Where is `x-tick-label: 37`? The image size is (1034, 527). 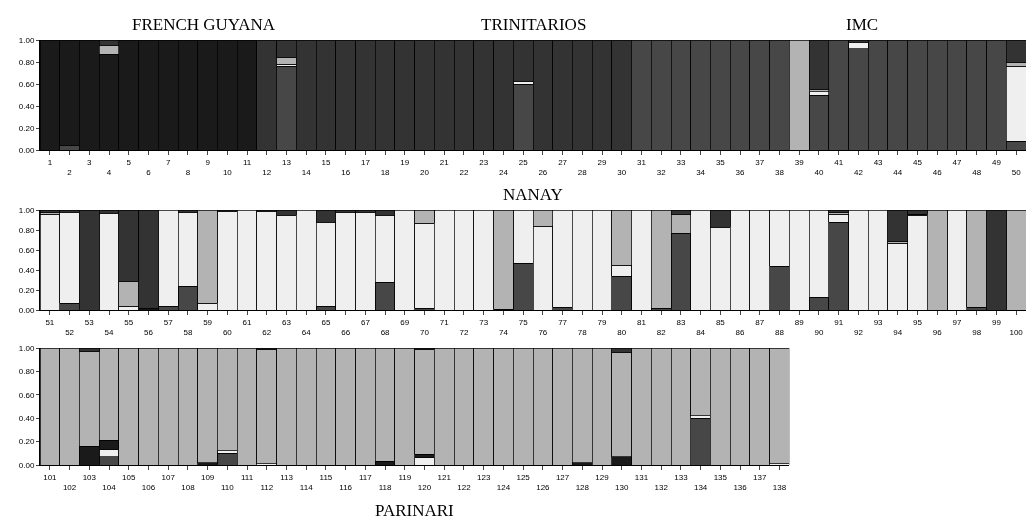
x-tick-label: 37 is located at coordinates (760, 162).